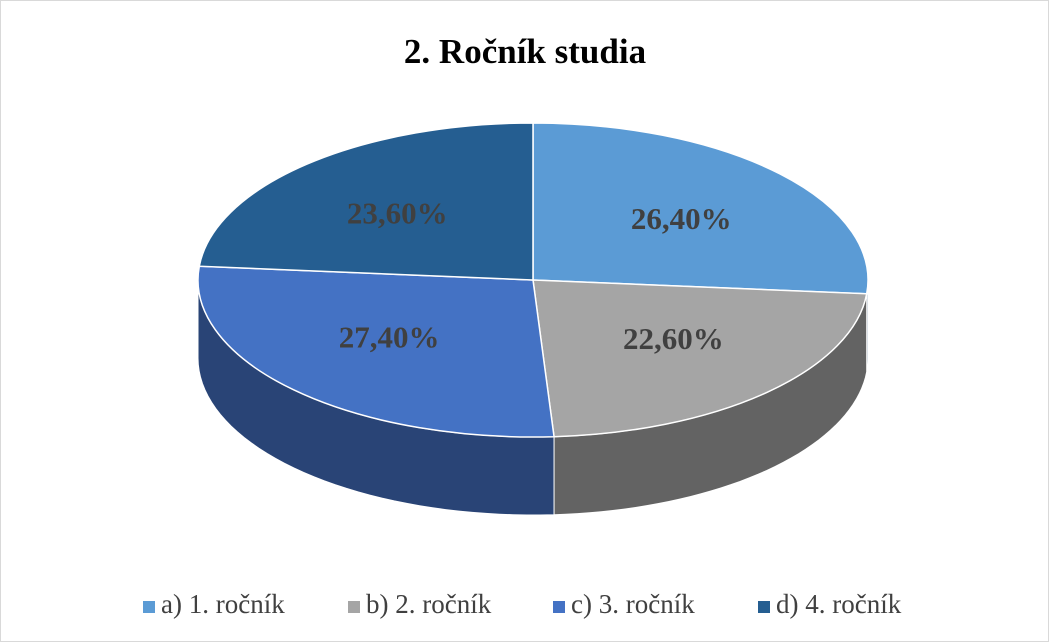 The image size is (1049, 642). What do you see at coordinates (223, 604) in the screenshot?
I see `legend-label: a) 1. ročník` at bounding box center [223, 604].